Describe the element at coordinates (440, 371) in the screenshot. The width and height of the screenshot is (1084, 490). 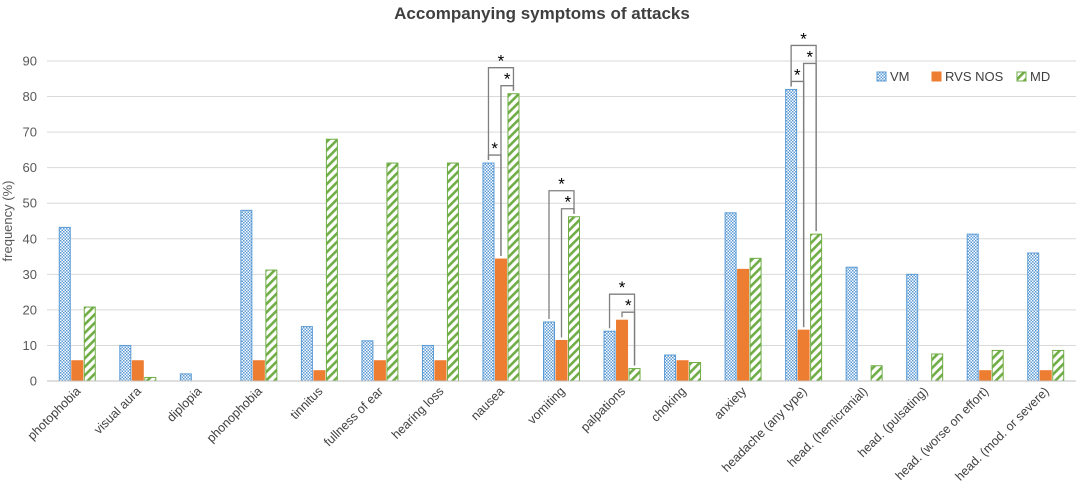
I see `bar-rvs-nos-hearing-loss` at that location.